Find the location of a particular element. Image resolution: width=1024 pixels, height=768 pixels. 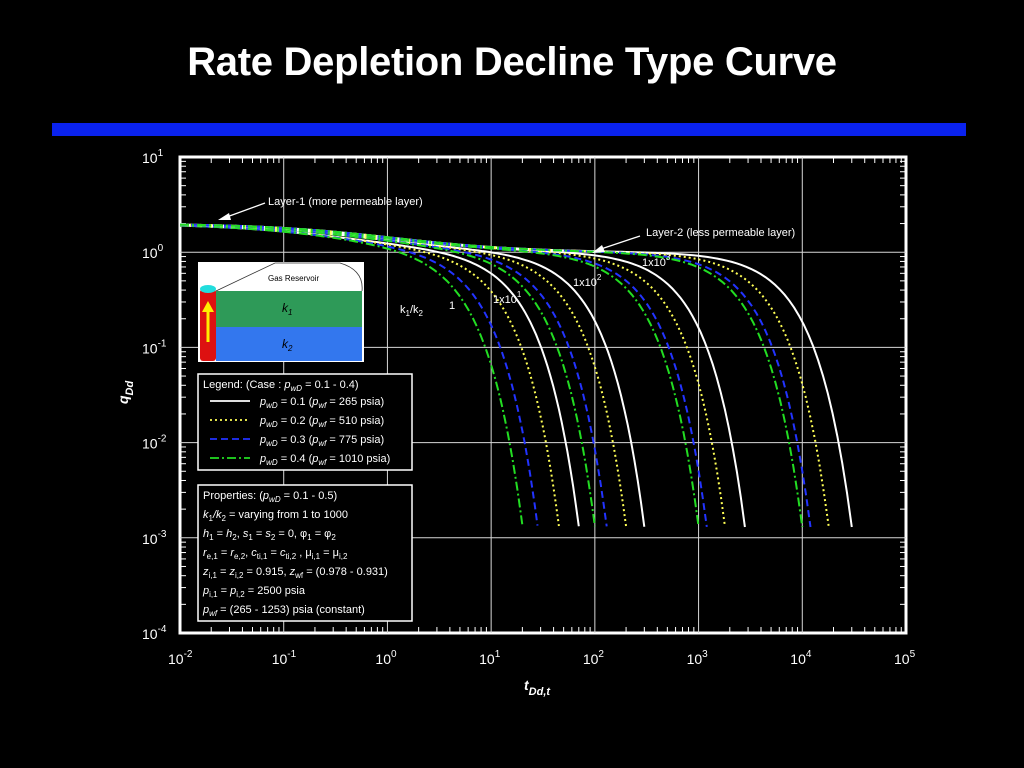

legend-entry-label: pwD = 0.3 (pwf = 775 psia) is located at coordinates (321, 441).